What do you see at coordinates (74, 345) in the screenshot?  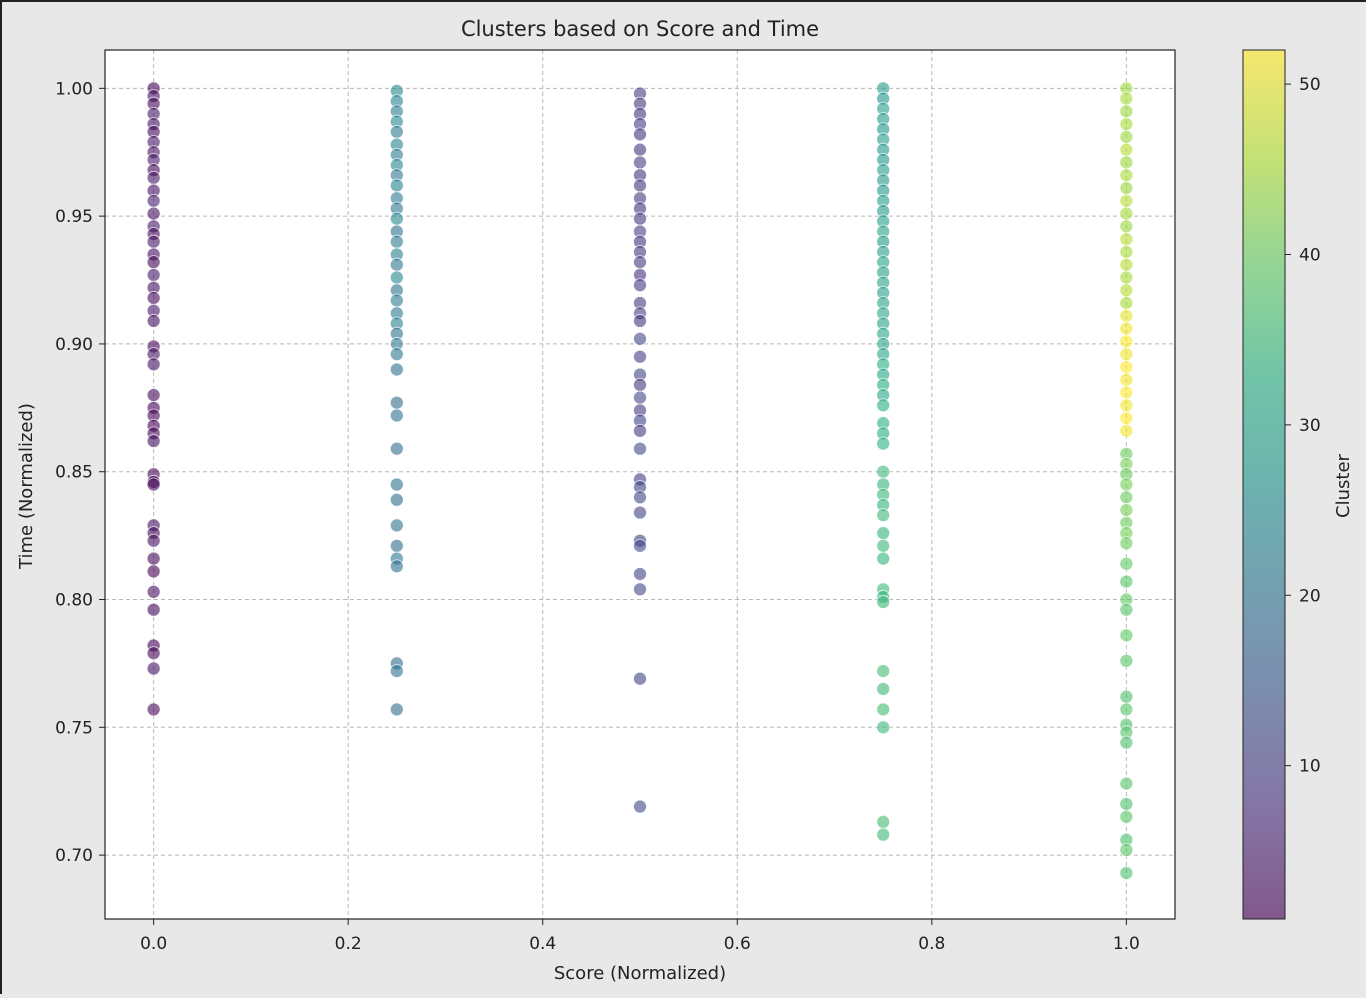 I see `y-tick-label: 0.90` at bounding box center [74, 345].